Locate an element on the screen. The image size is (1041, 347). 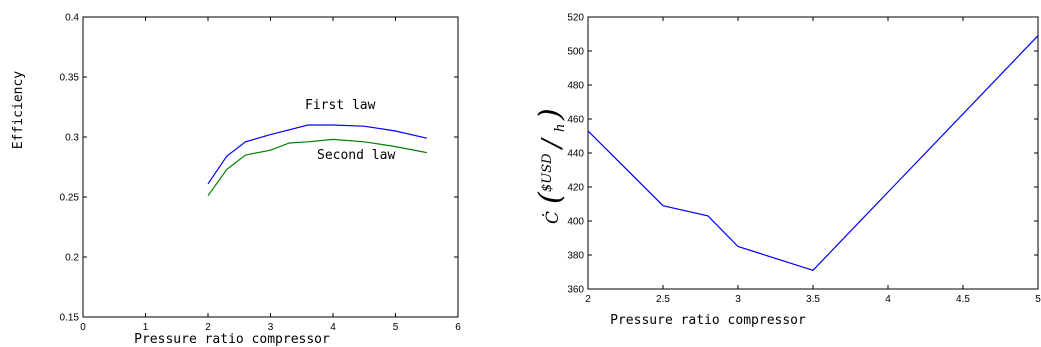
x-tick-label: 3.5 is located at coordinates (813, 299).